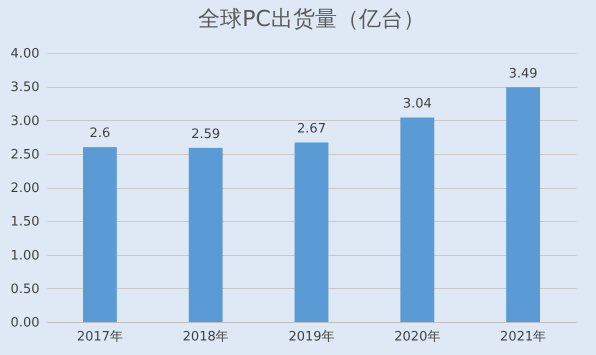 Image resolution: width=596 pixels, height=355 pixels. I want to click on y-tick-label: 2.50, so click(25, 154).